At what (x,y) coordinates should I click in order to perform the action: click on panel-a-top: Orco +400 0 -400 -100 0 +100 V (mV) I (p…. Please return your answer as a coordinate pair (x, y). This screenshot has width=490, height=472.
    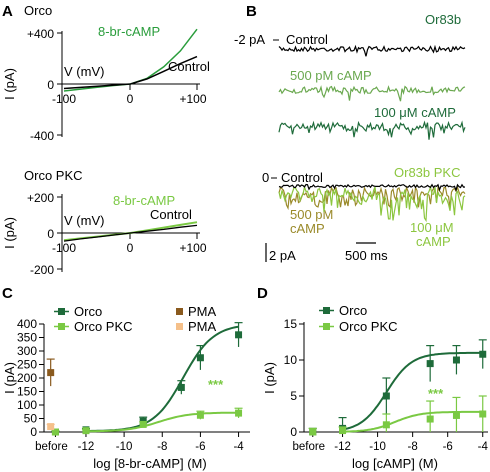
    Looking at the image, I should click on (106, 73).